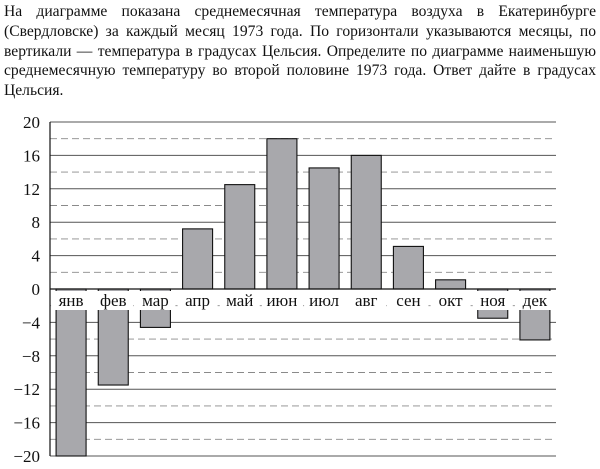 The image size is (600, 469). What do you see at coordinates (26, 423) in the screenshot?
I see `y-tick-label: −16` at bounding box center [26, 423].